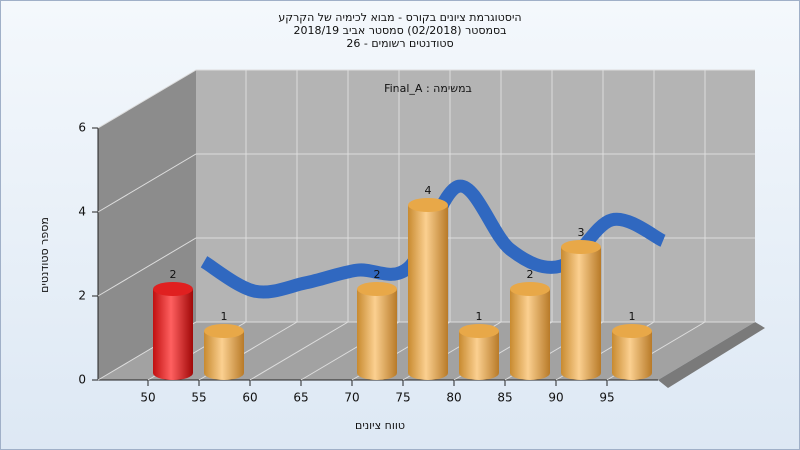 This screenshot has height=450, width=800. What do you see at coordinates (428, 190) in the screenshot?
I see `data-label: 4` at bounding box center [428, 190].